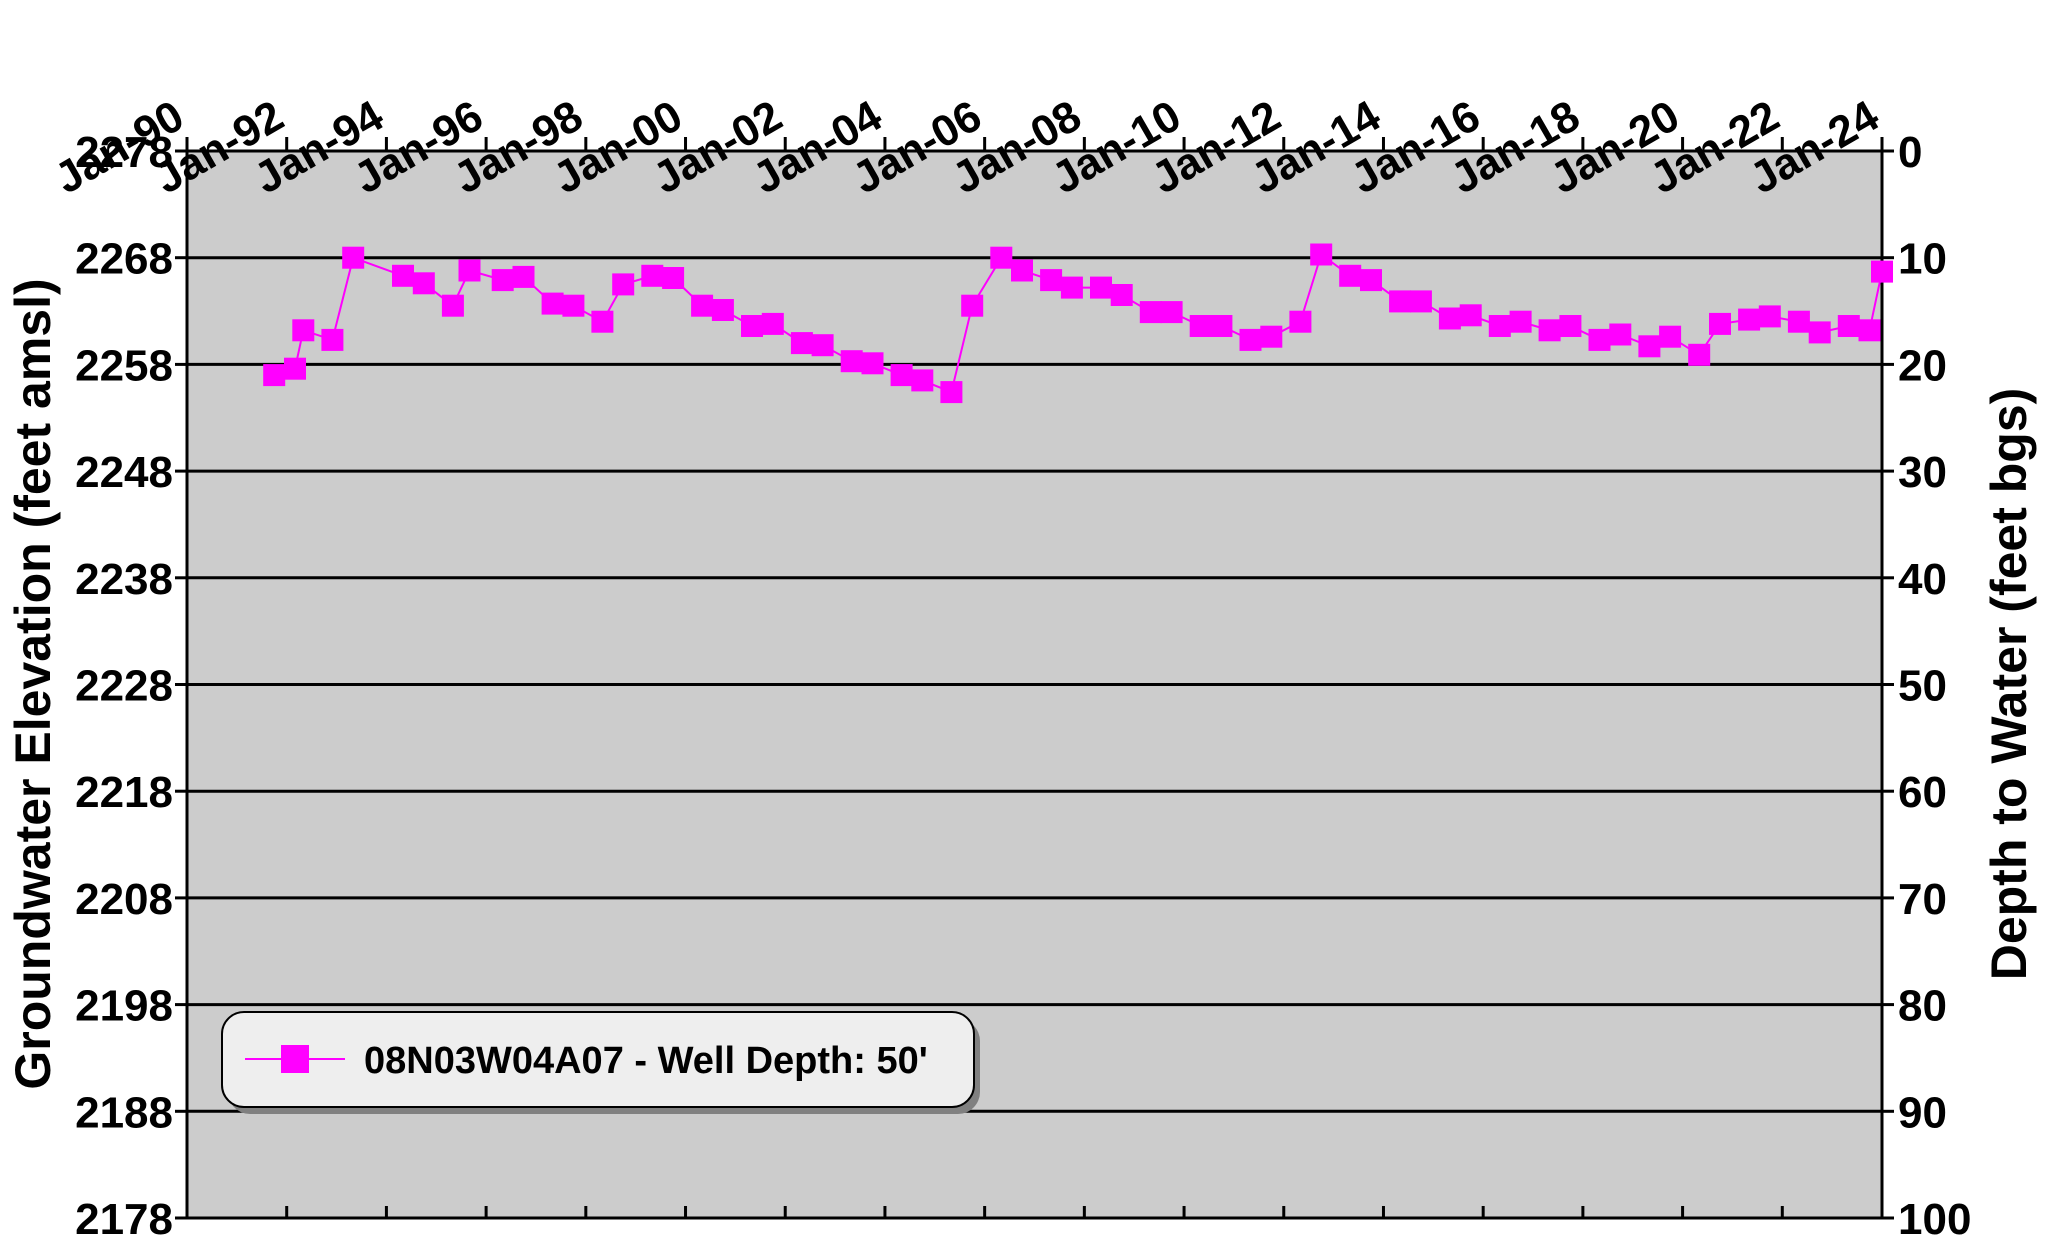 The width and height of the screenshot is (2049, 1241). I want to click on y-left-tick-label: 2208, so click(124, 899).